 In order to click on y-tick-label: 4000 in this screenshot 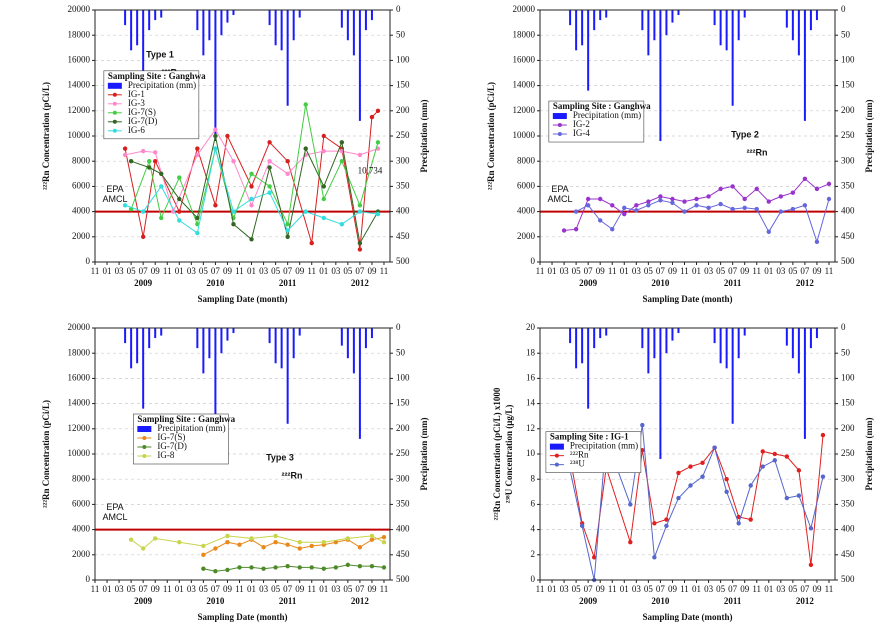, I will do `click(526, 211)`.